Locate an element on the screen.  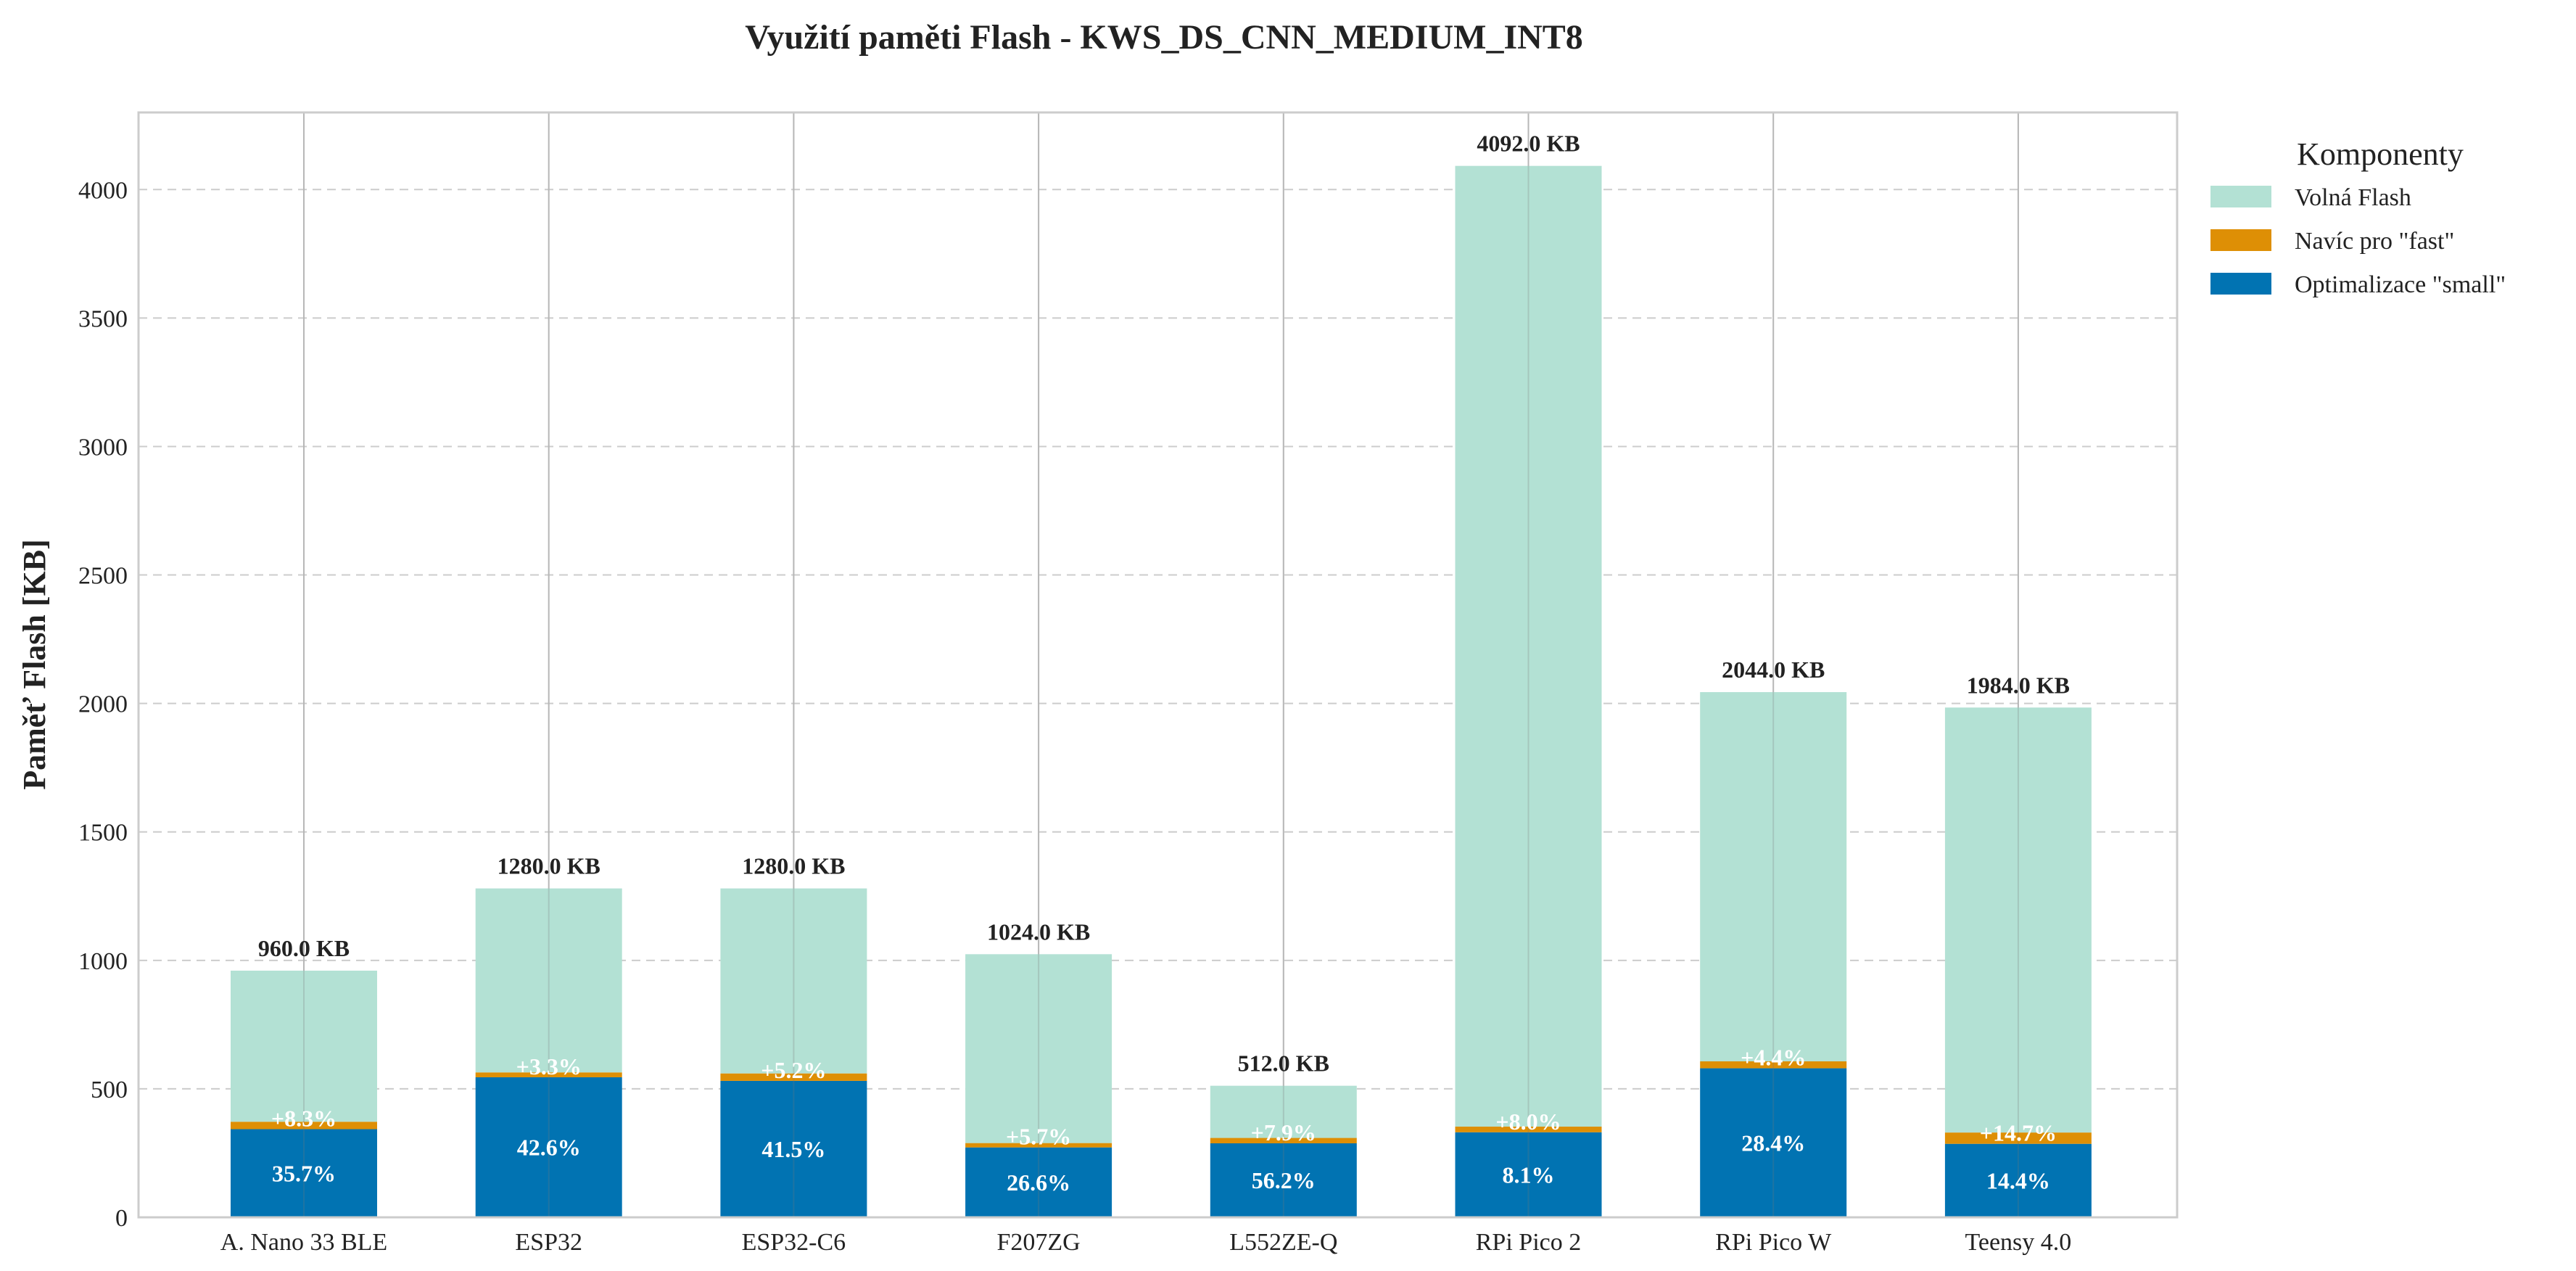
fast-percent-label: +3.3% is located at coordinates (549, 1066).